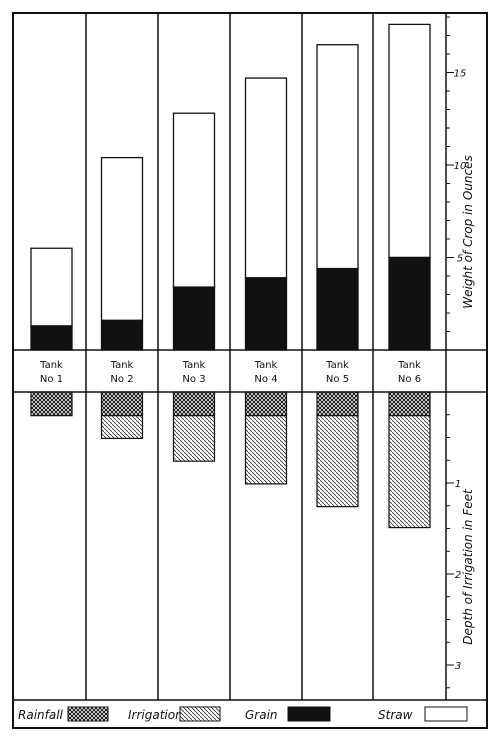  I want to click on legend-swatch-irrigation, so click(200, 714).